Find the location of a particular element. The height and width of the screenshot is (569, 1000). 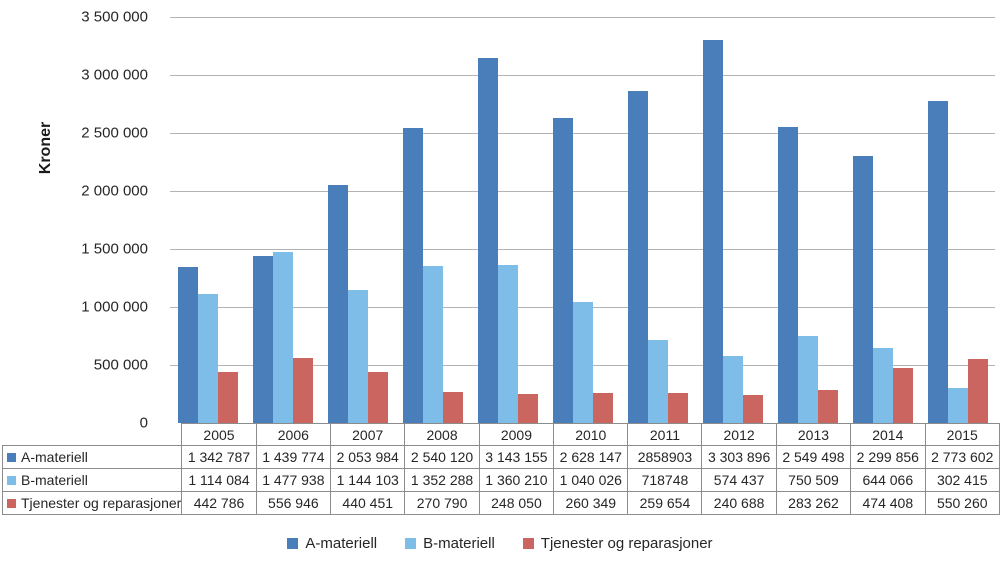

table-cell-a-materiell-2011: 2858903 is located at coordinates (665, 457).